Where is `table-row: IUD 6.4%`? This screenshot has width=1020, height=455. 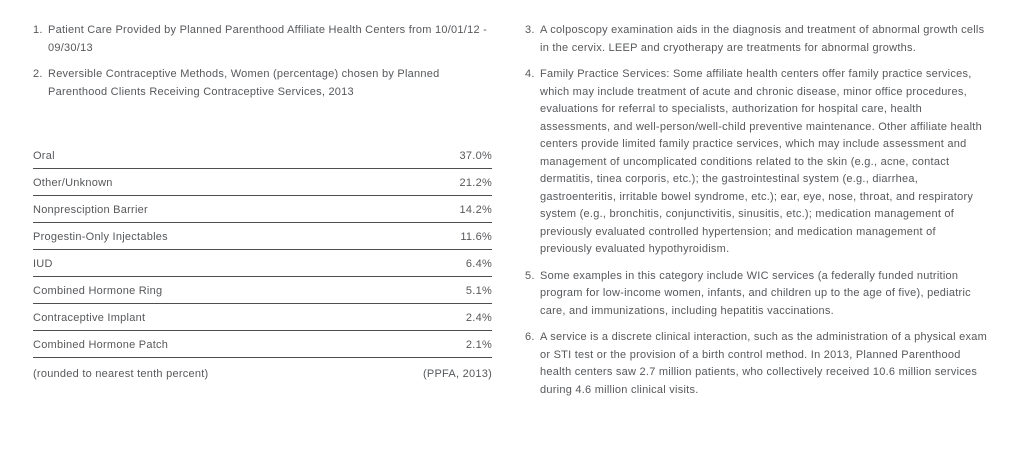
table-row: IUD 6.4% is located at coordinates (262, 263).